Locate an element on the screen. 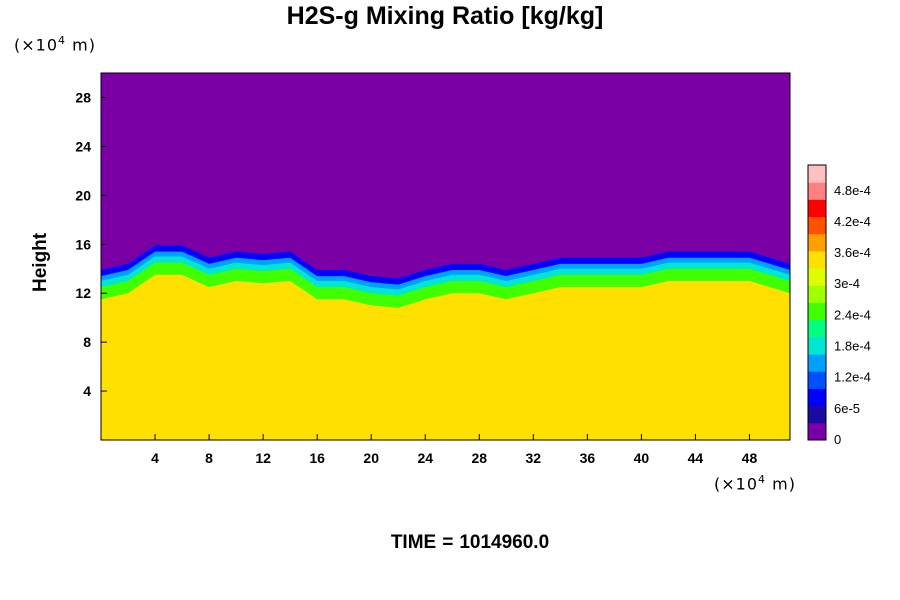 The image size is (900, 600). time-label: TIME is located at coordinates (413, 542).